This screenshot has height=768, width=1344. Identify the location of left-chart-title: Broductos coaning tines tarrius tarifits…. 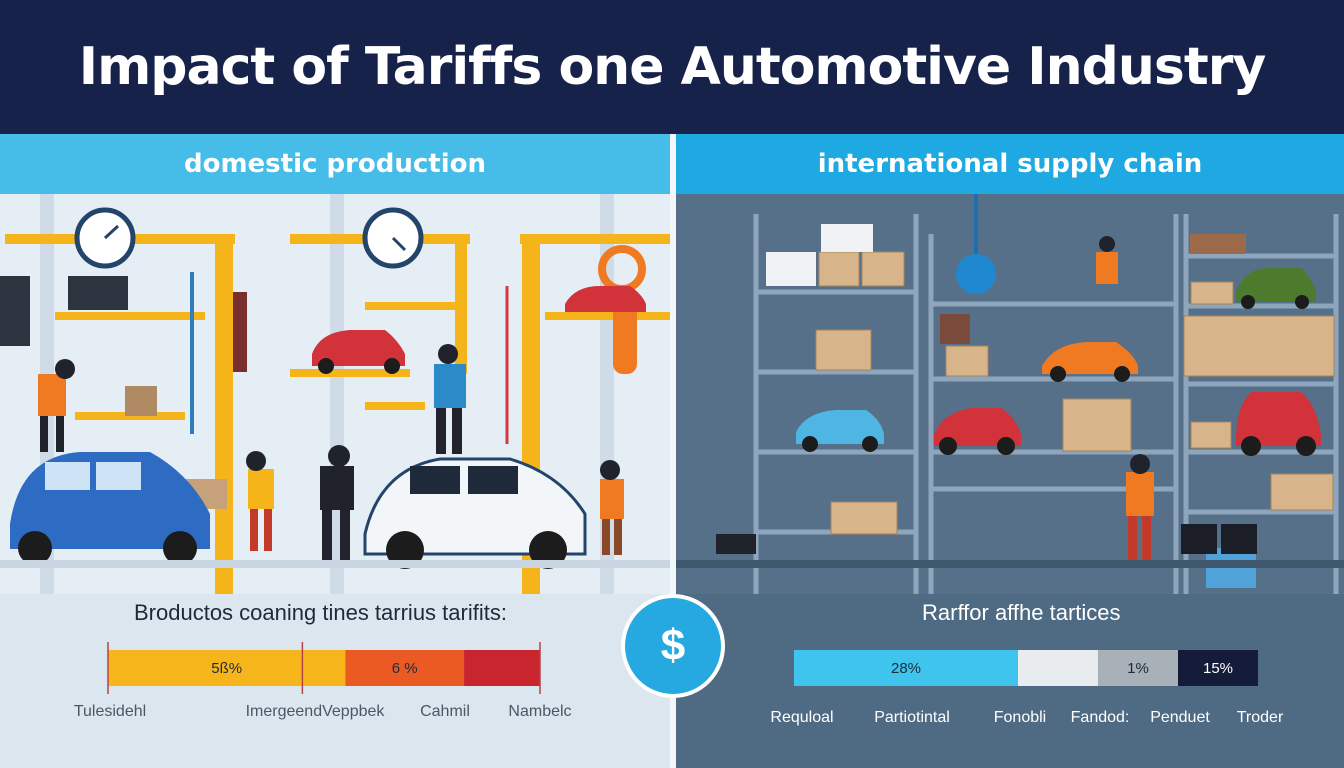
(320, 612).